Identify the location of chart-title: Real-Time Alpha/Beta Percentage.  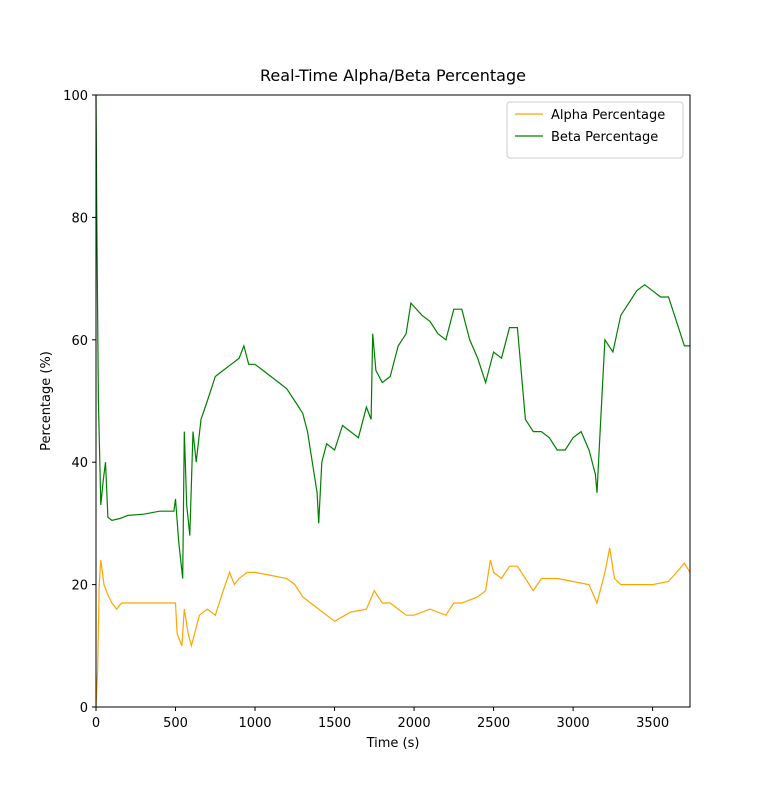
(393, 75).